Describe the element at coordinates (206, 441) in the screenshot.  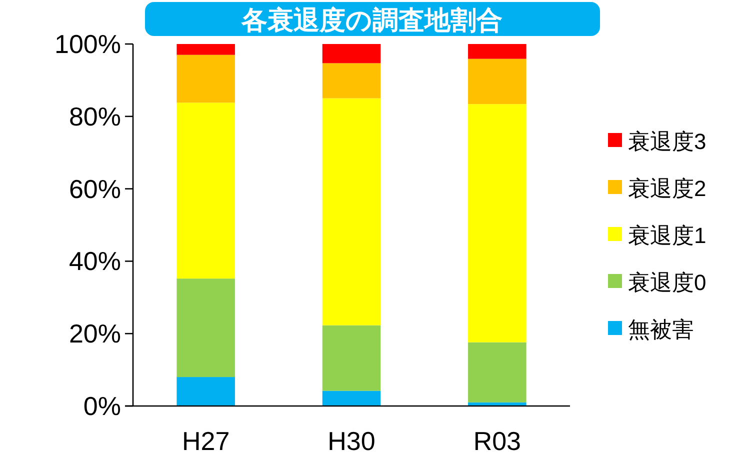
I see `x-tick-label: H27` at that location.